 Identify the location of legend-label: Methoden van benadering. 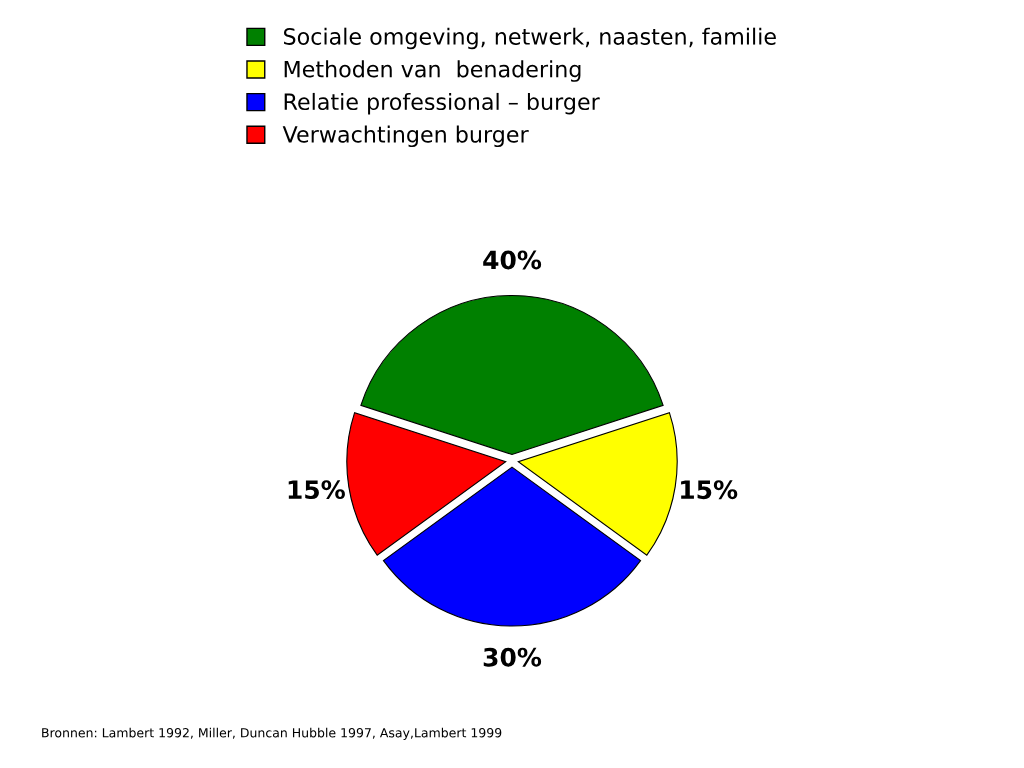
(432, 71).